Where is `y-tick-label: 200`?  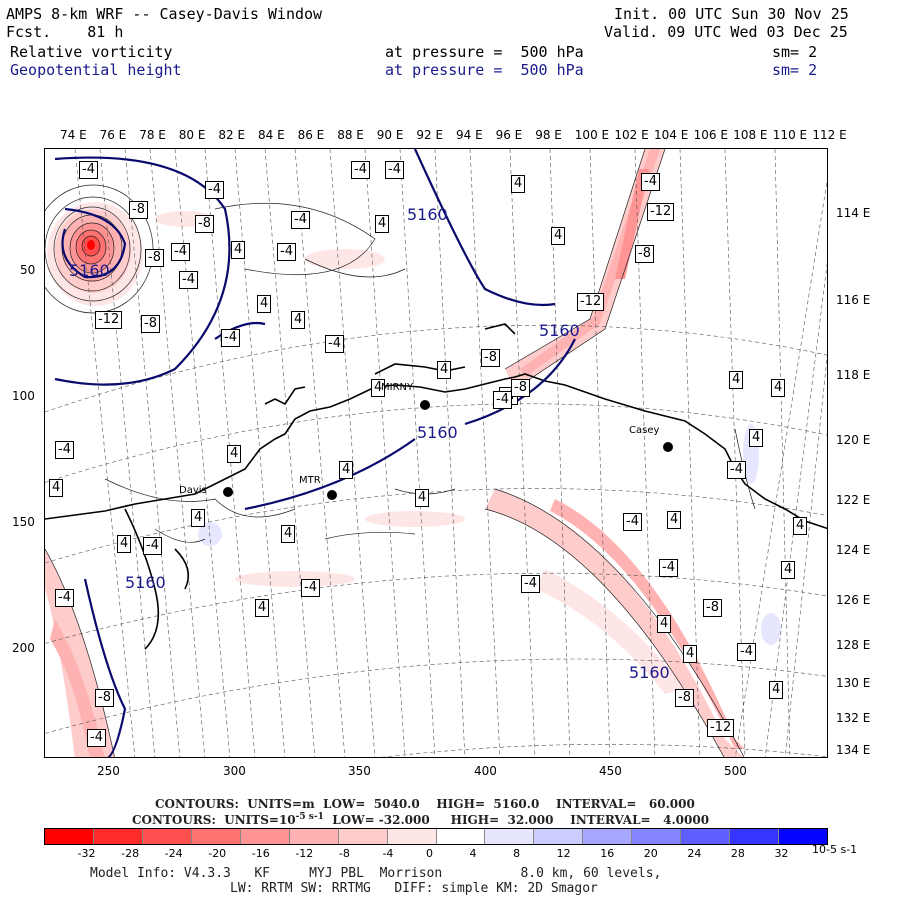
y-tick-label: 200 is located at coordinates (23, 648).